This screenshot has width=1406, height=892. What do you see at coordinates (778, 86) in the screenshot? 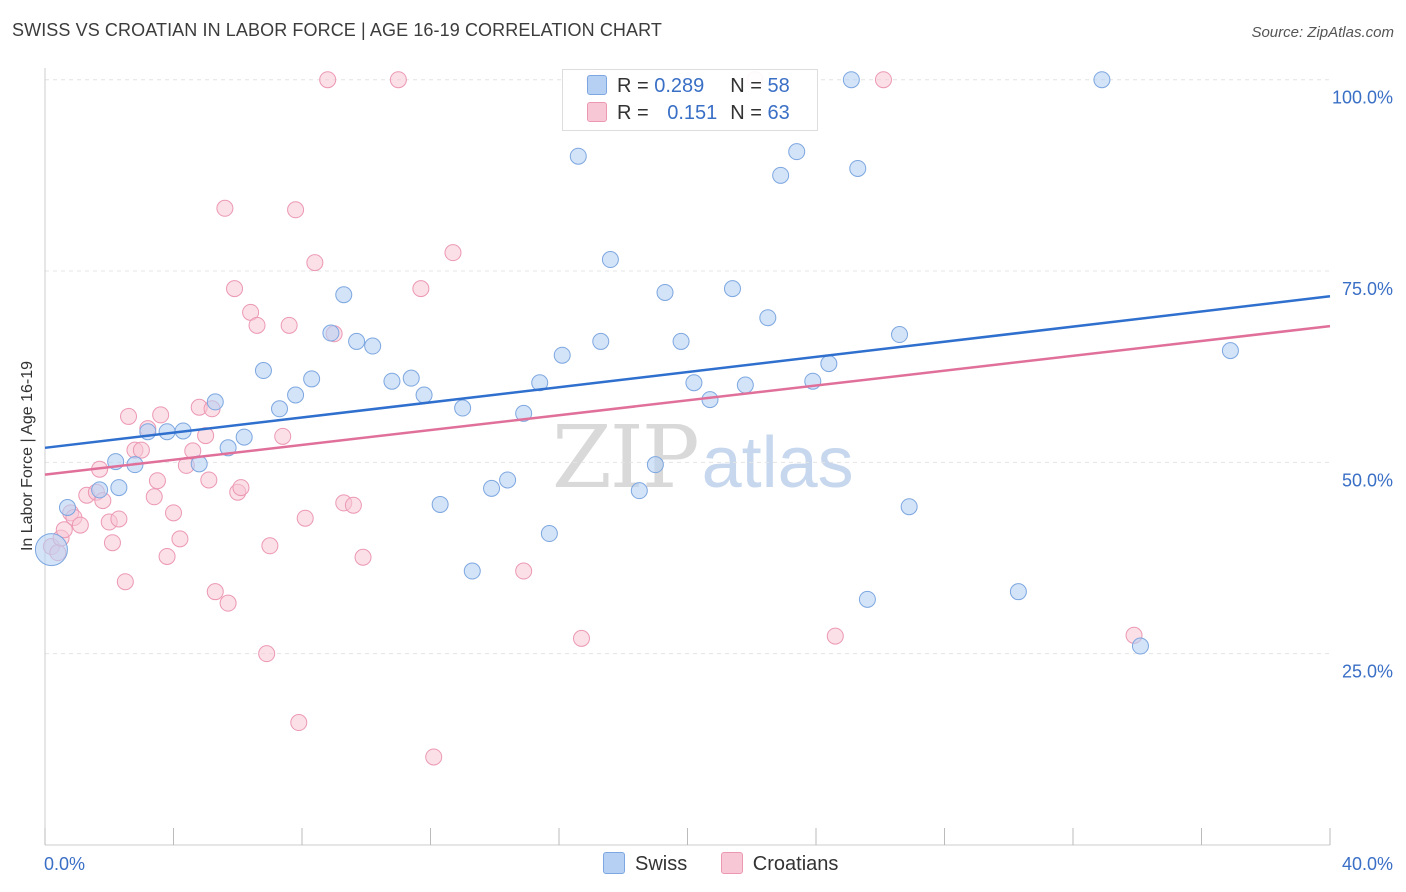
I see `swiss-n-value: 58` at bounding box center [778, 86].